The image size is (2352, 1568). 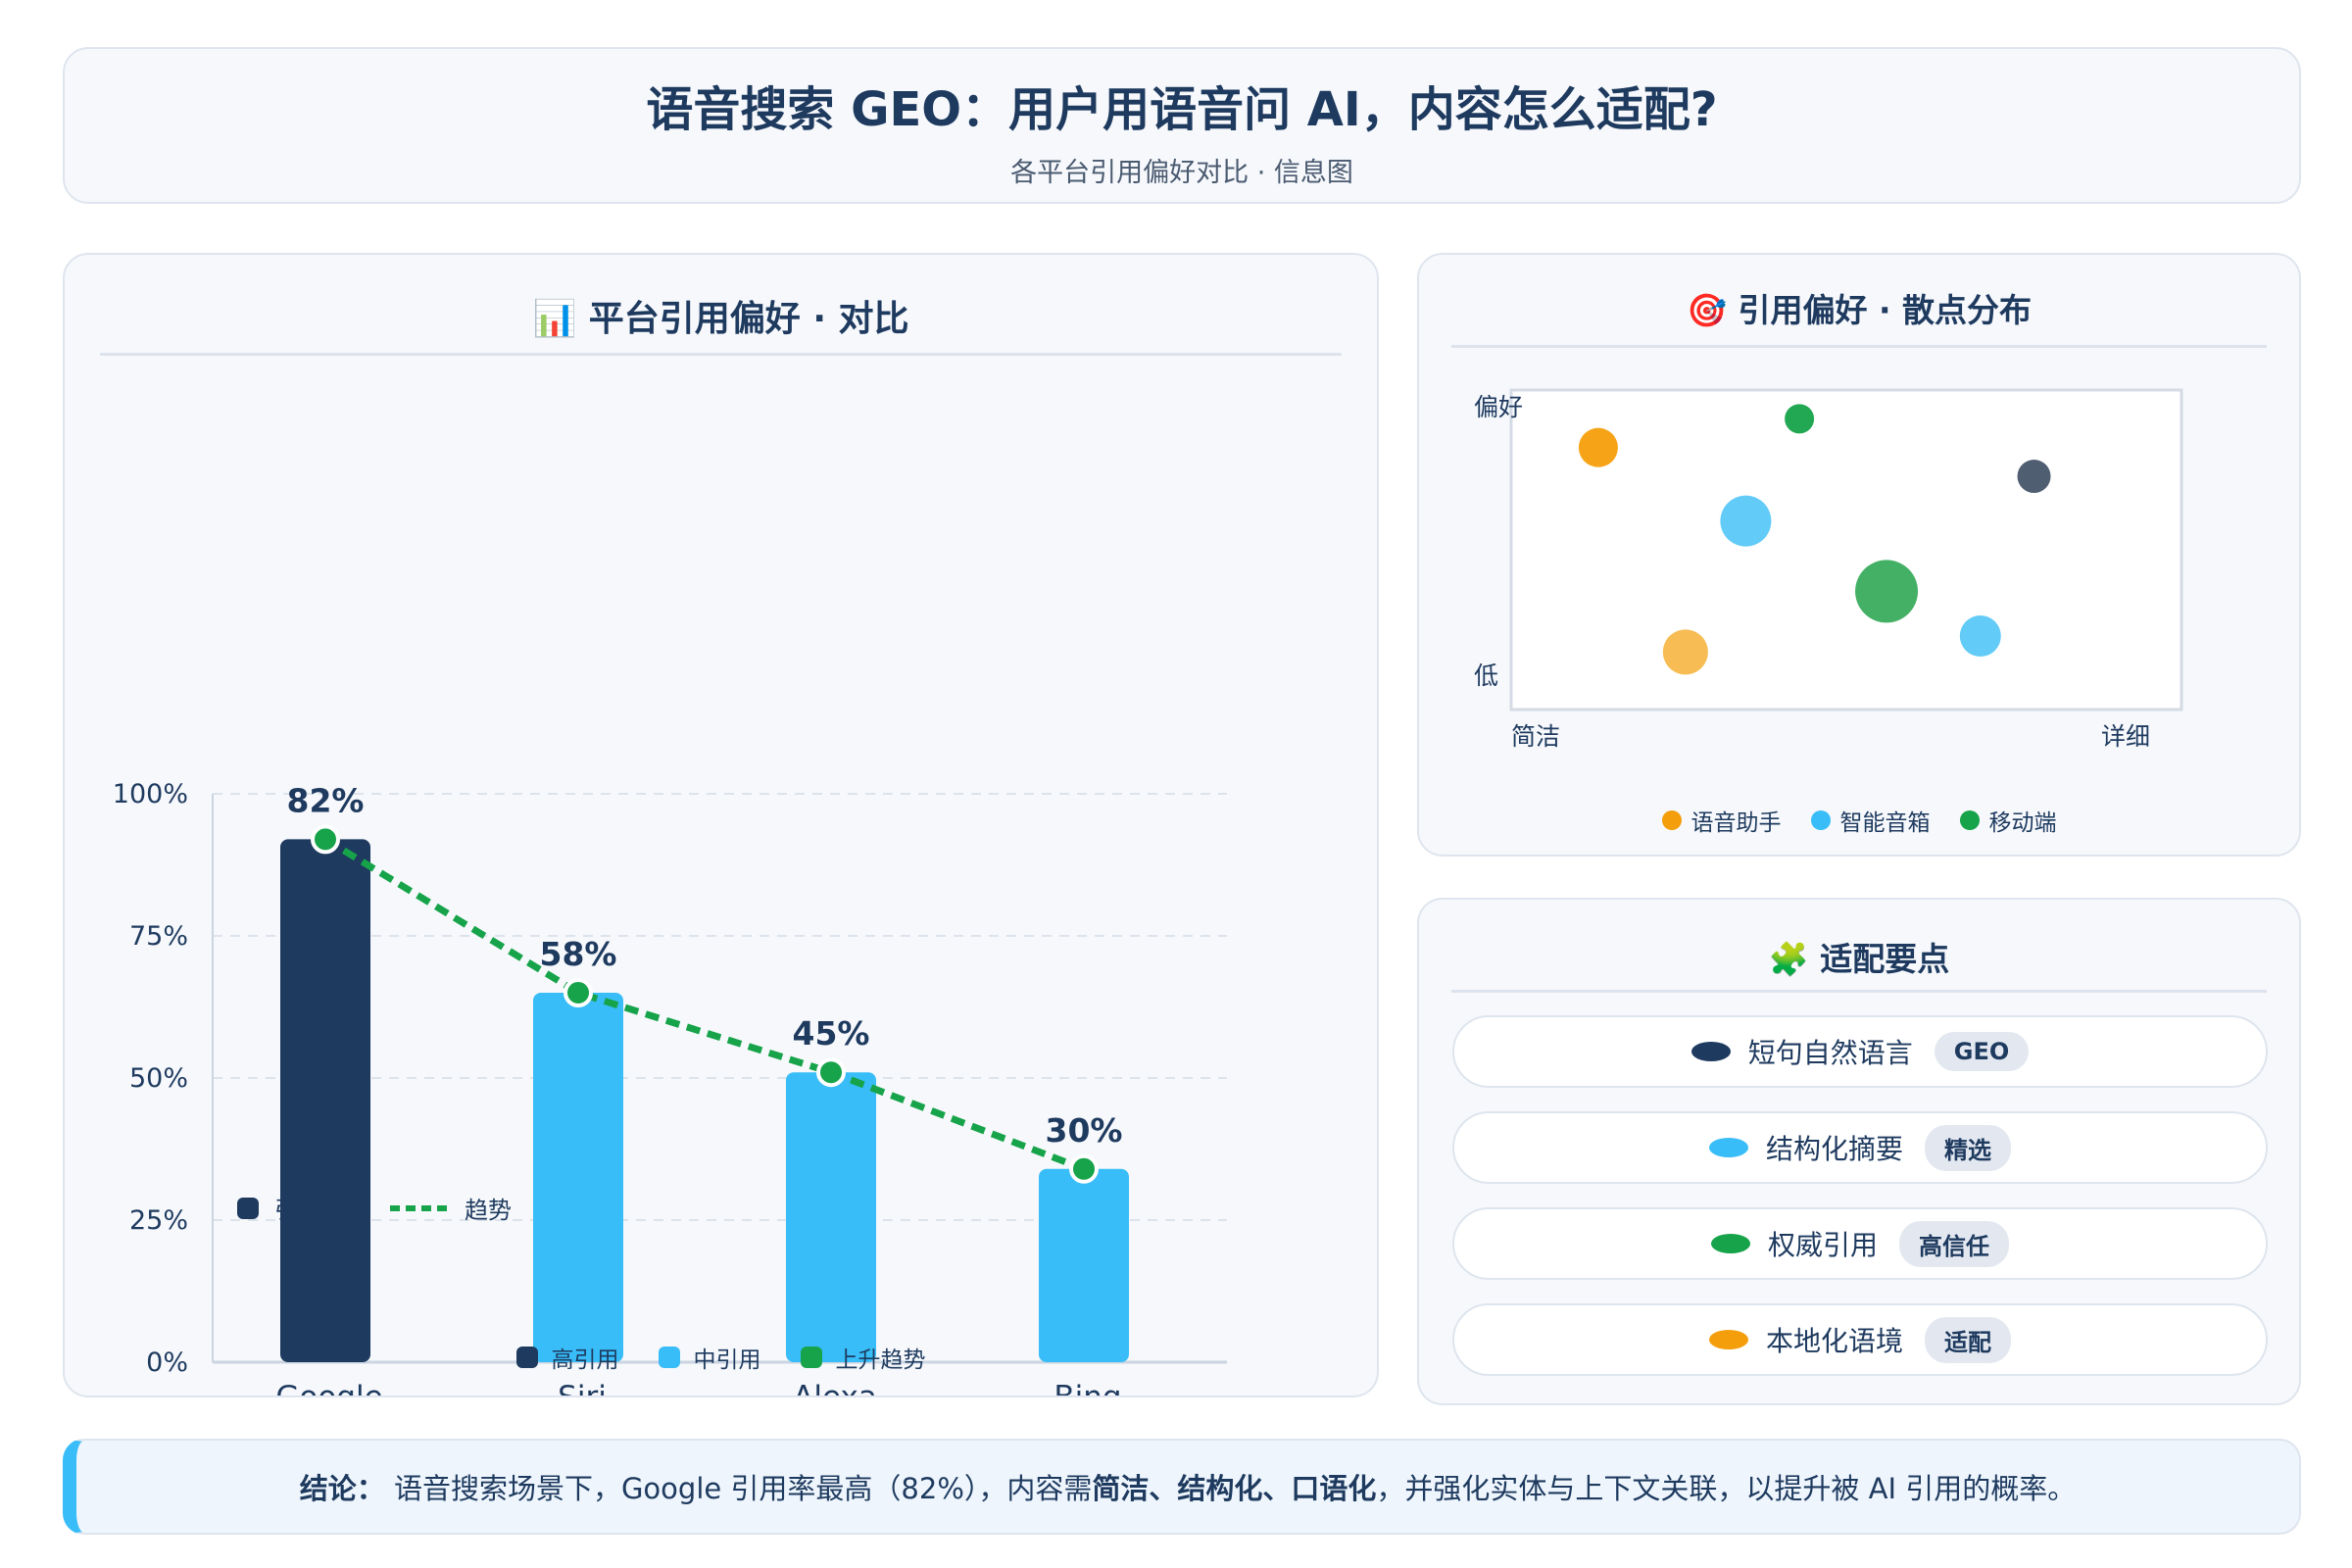 What do you see at coordinates (1822, 1245) in the screenshot?
I see `tip-label: 权威引用` at bounding box center [1822, 1245].